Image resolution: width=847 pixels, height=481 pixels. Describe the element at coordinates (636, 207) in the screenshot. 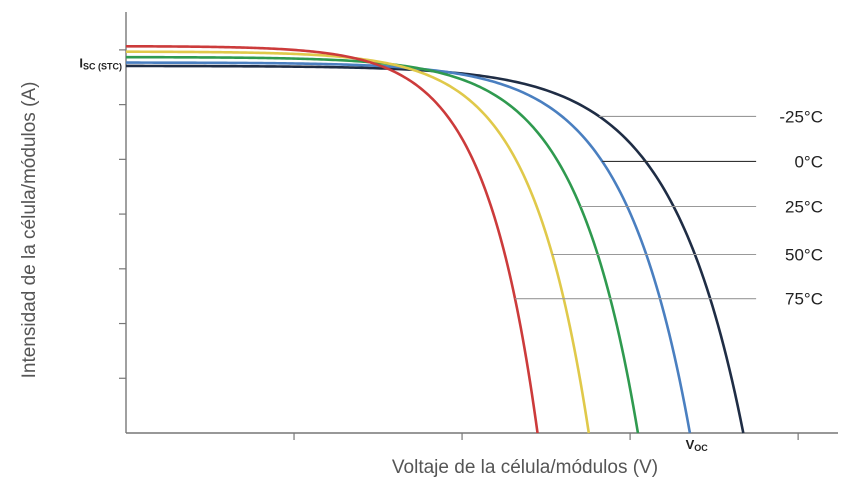

I see `legend-leaders` at that location.